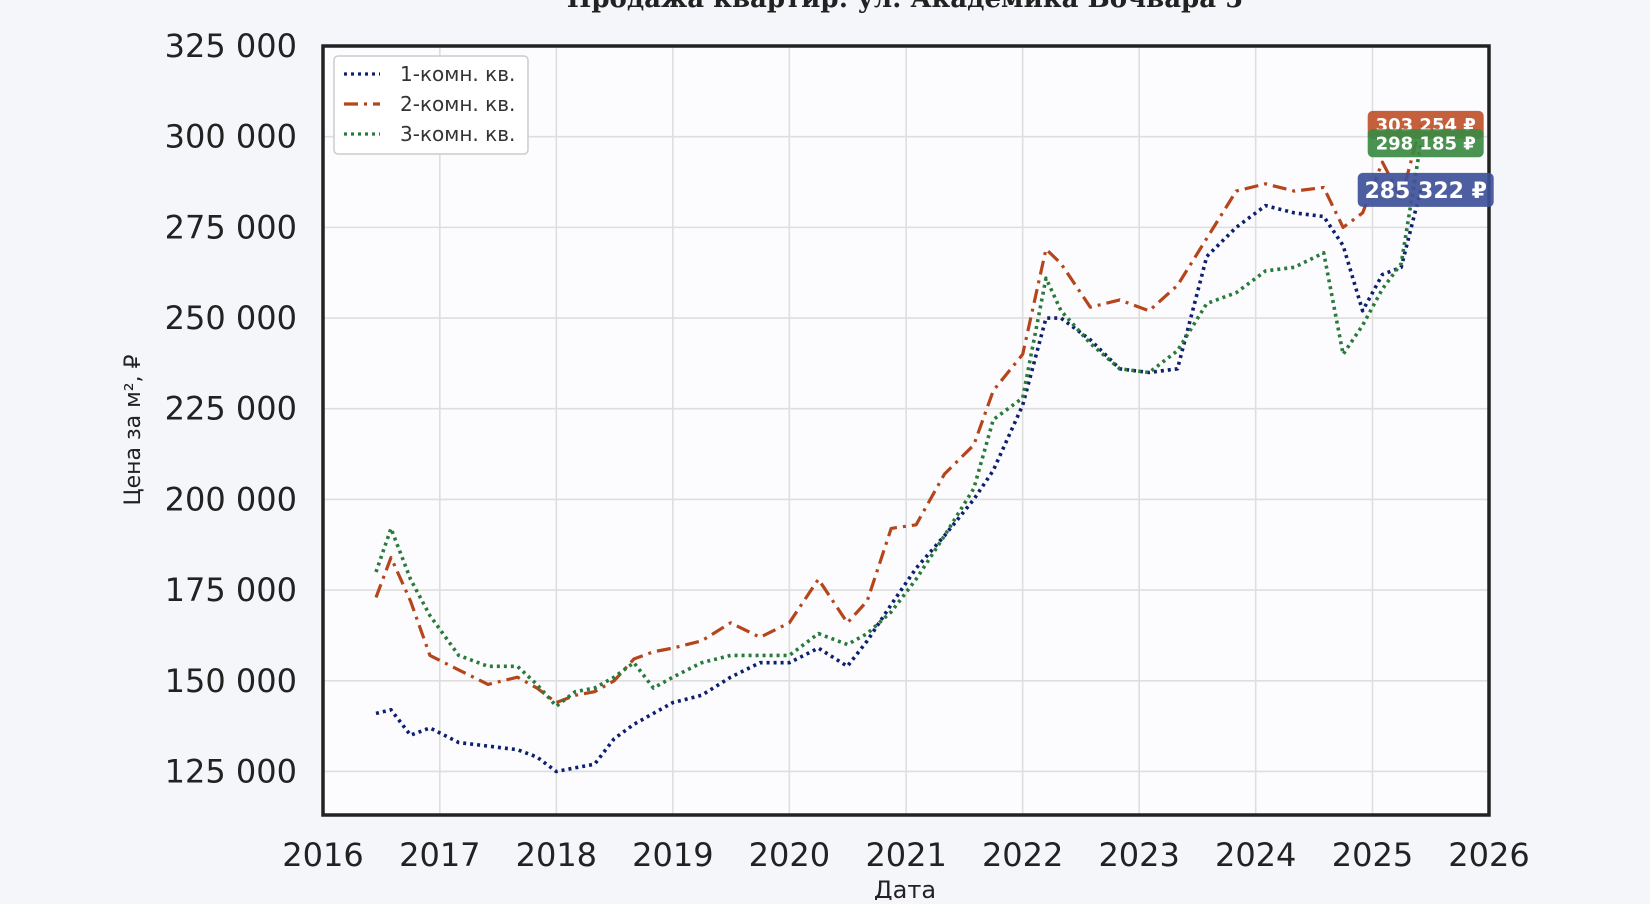  I want to click on y-tick-label: 325 000, so click(231, 46).